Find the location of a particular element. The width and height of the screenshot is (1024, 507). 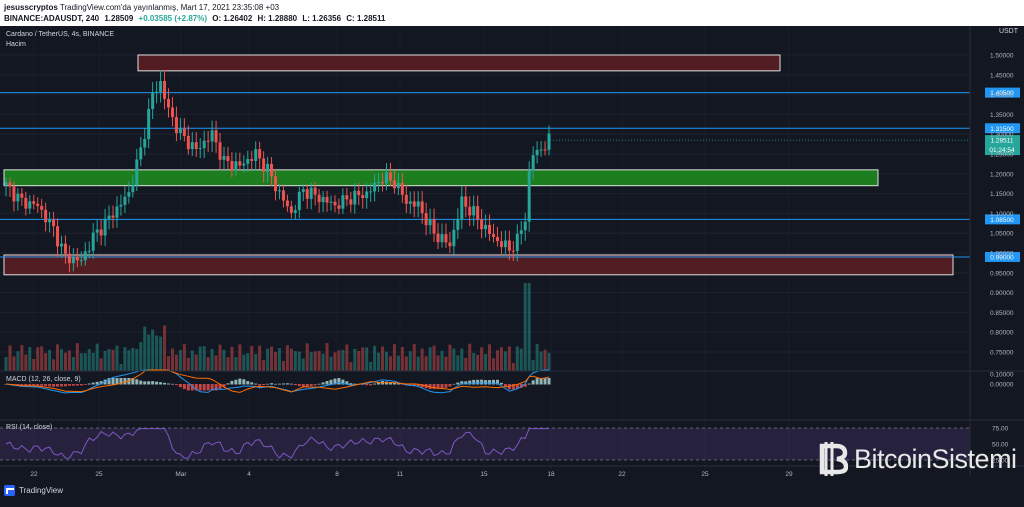

author-name: jesusscryptos is located at coordinates (31, 7).